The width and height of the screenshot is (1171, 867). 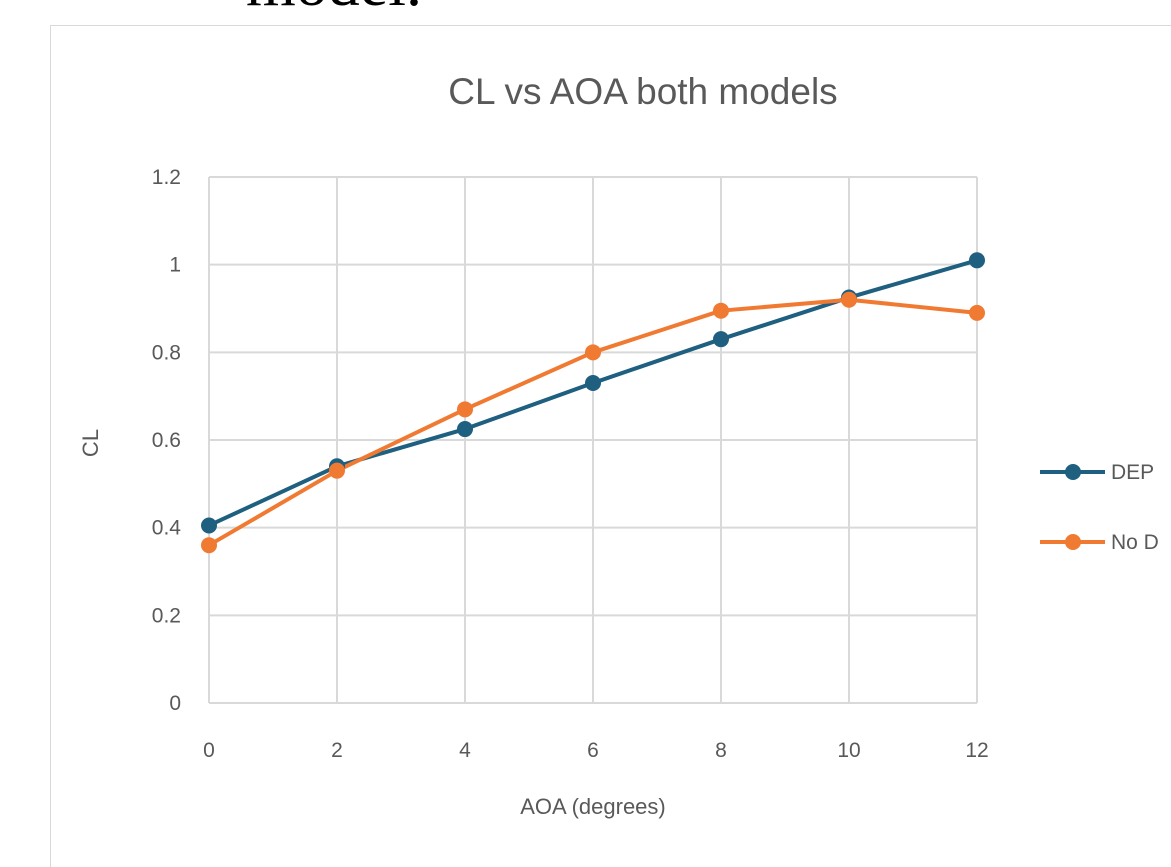 What do you see at coordinates (334, 8) in the screenshot?
I see `document-text-fragment: model.` at bounding box center [334, 8].